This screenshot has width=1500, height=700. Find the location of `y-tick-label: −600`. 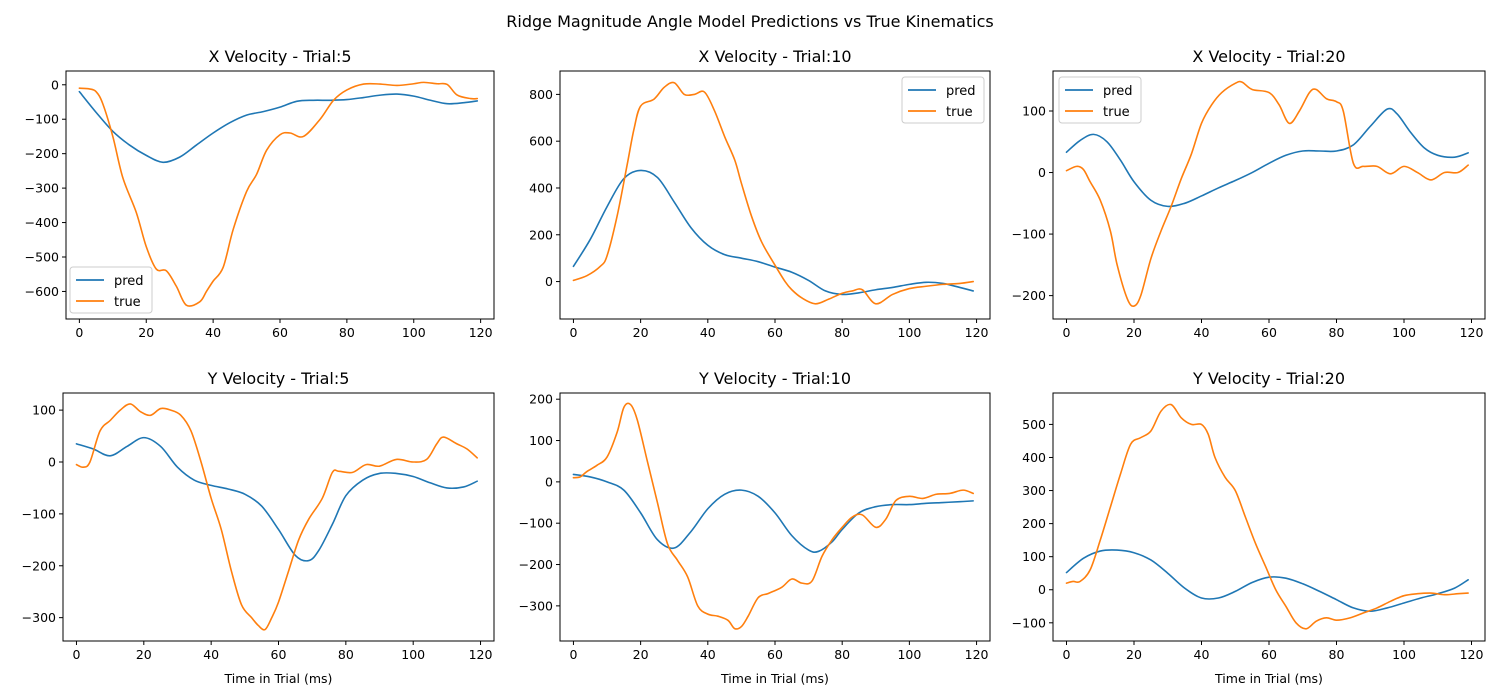

y-tick-label: −600 is located at coordinates (42, 291).